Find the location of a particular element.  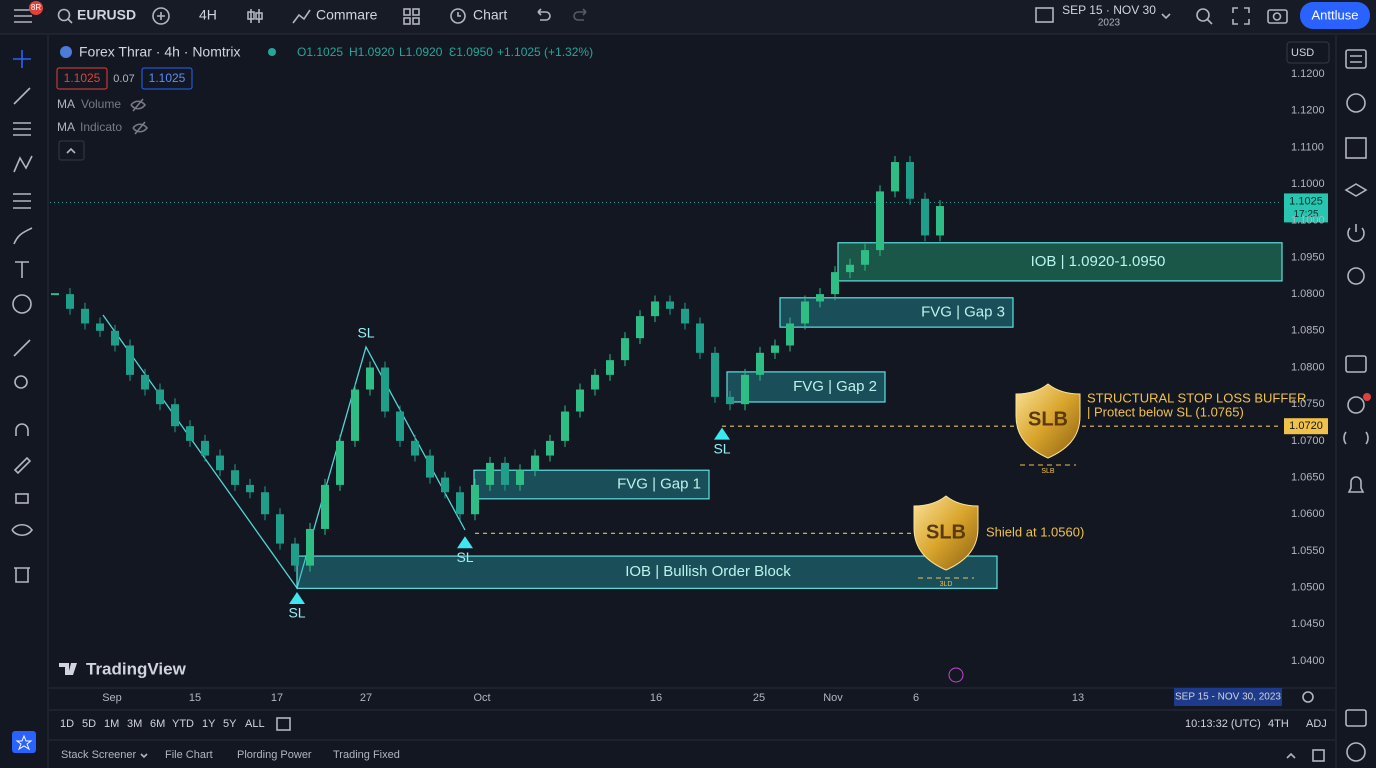

menu-icon is located at coordinates (23, 16).